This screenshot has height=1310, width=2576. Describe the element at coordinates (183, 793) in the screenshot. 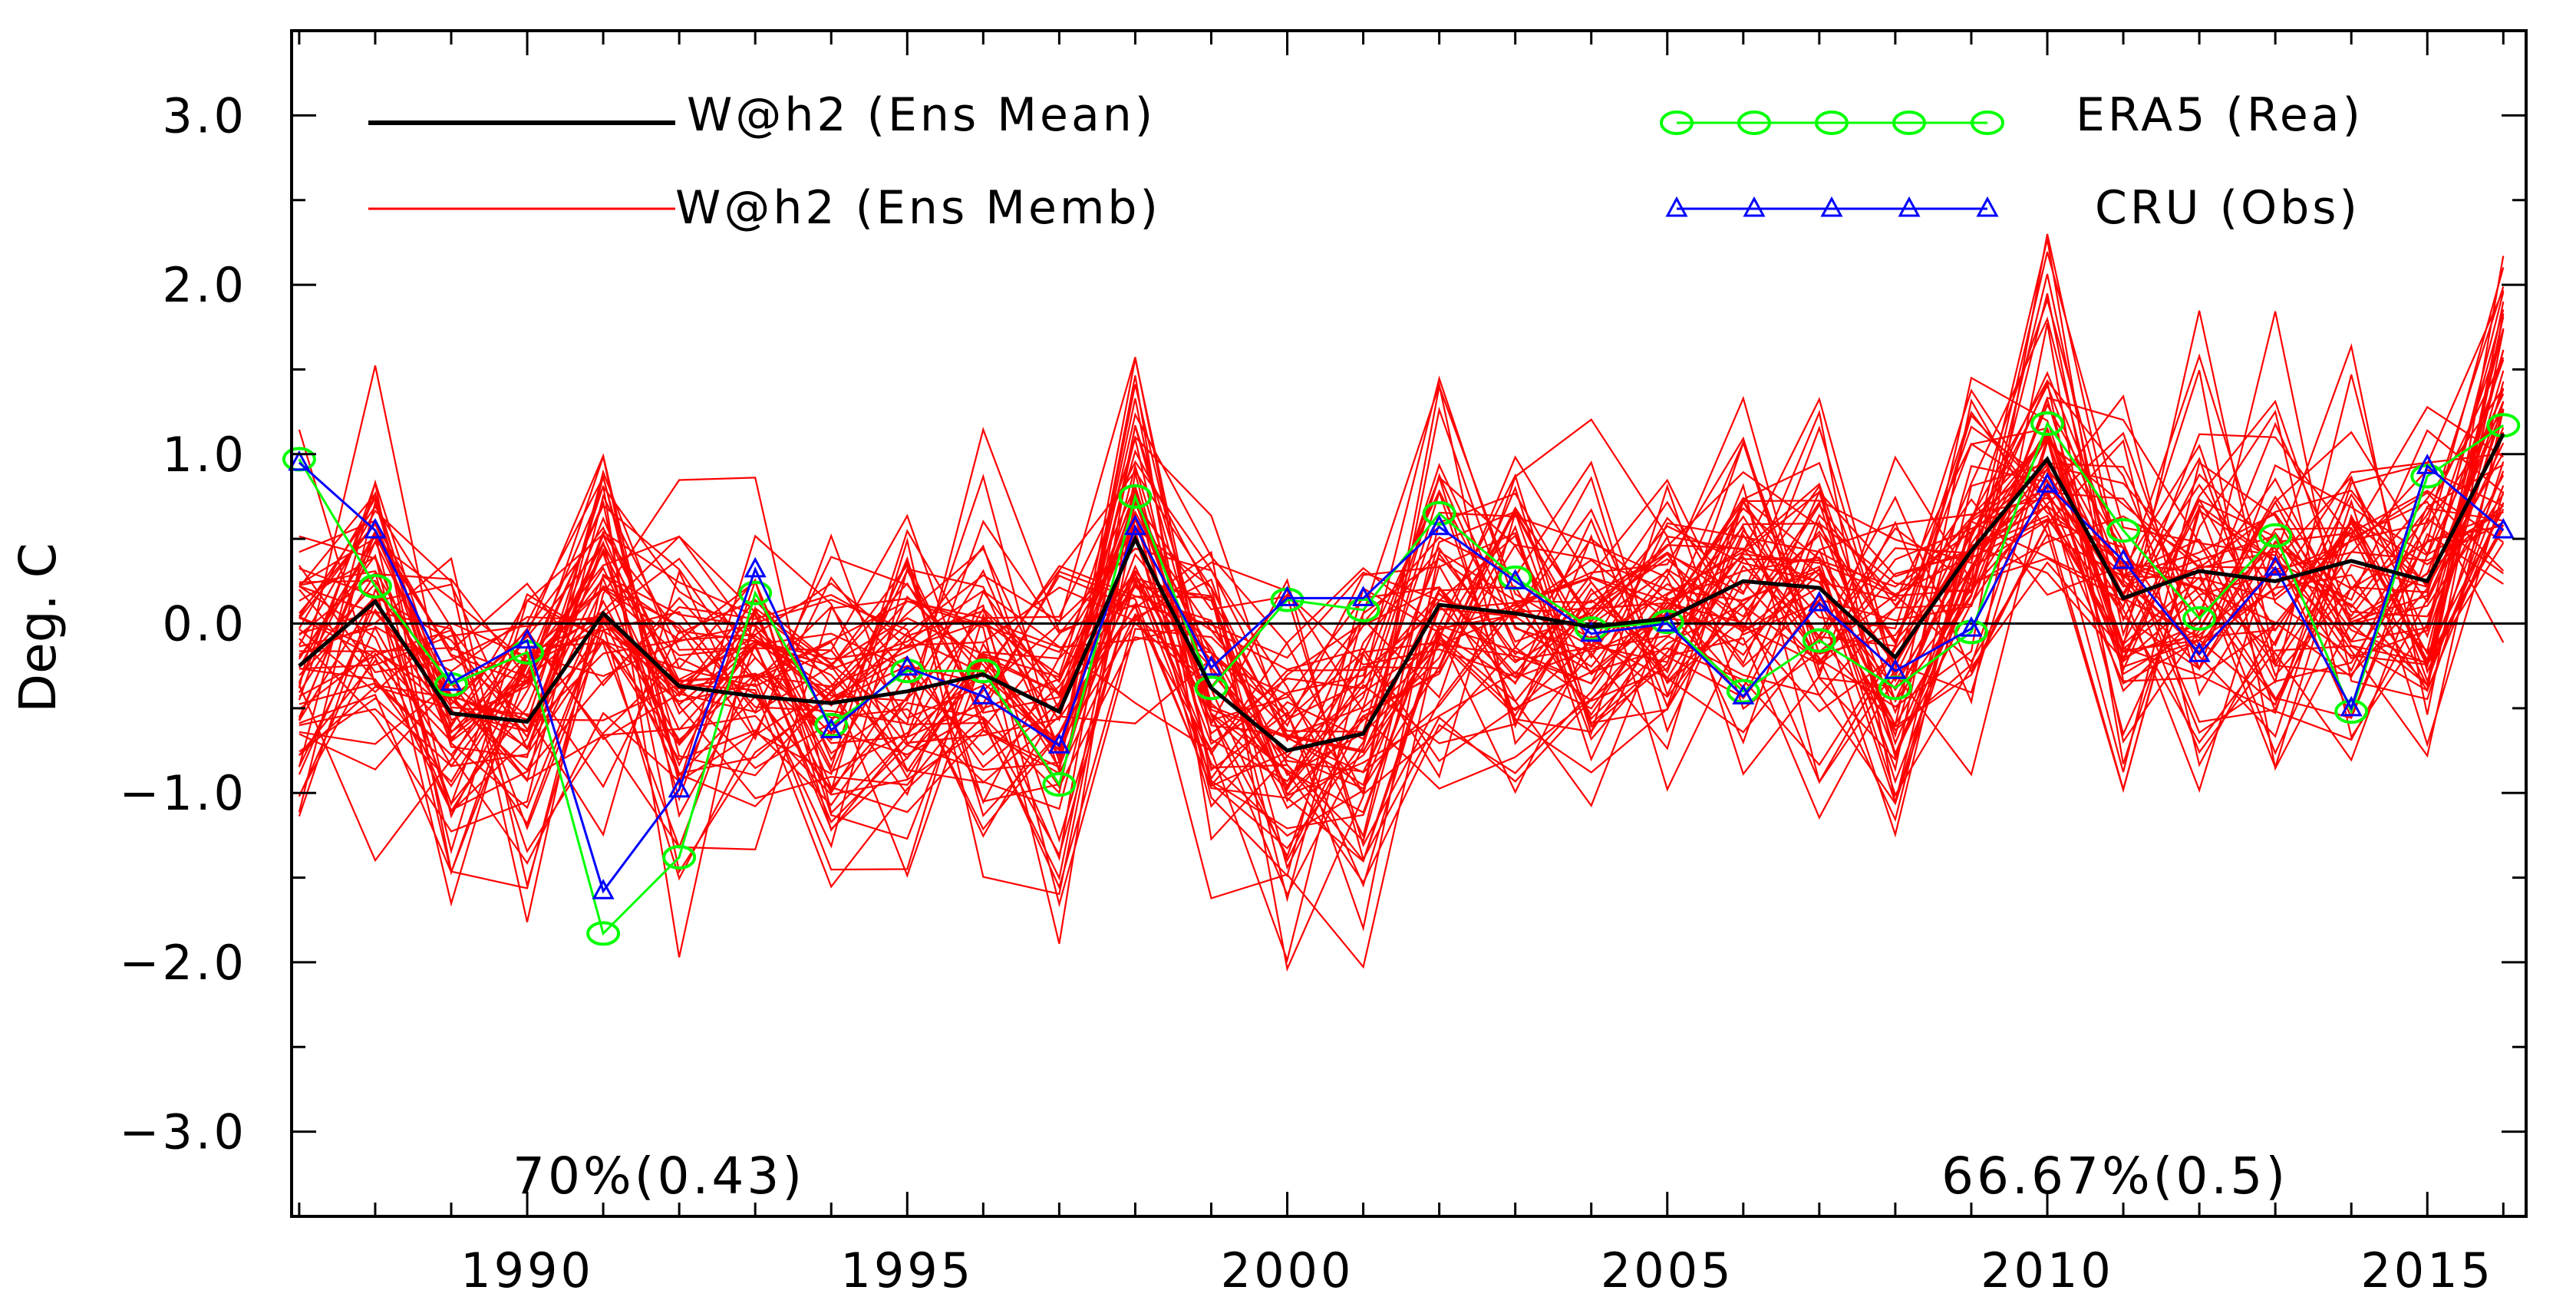

I see `y-tick-label: −1.0` at that location.